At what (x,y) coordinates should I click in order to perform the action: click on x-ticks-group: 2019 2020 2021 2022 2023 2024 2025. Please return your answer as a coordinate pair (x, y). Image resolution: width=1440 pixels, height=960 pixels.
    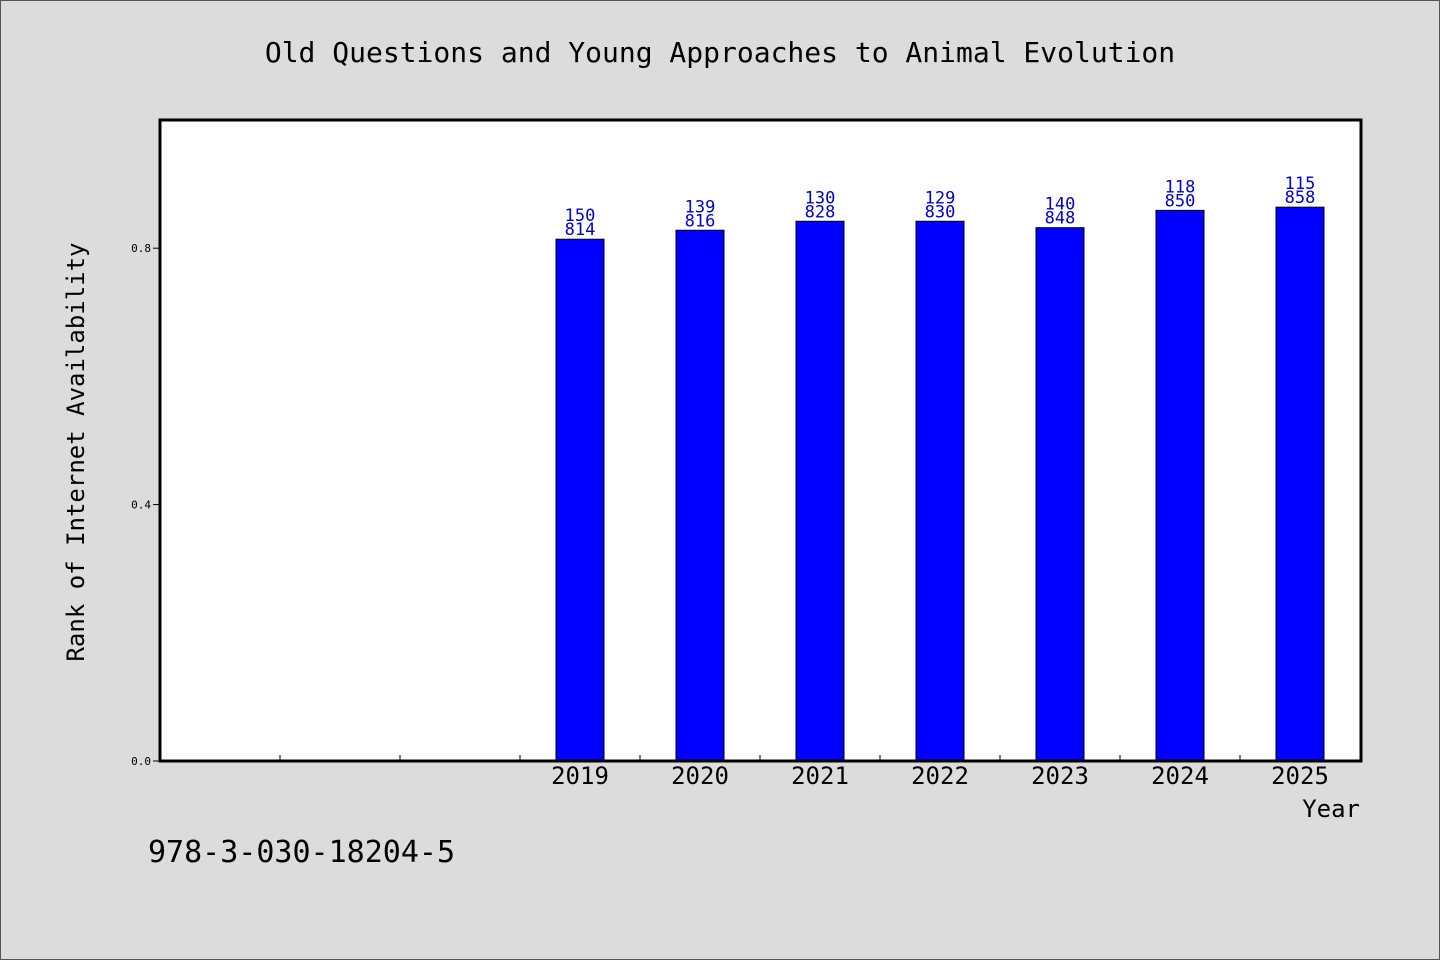
    Looking at the image, I should click on (820, 772).